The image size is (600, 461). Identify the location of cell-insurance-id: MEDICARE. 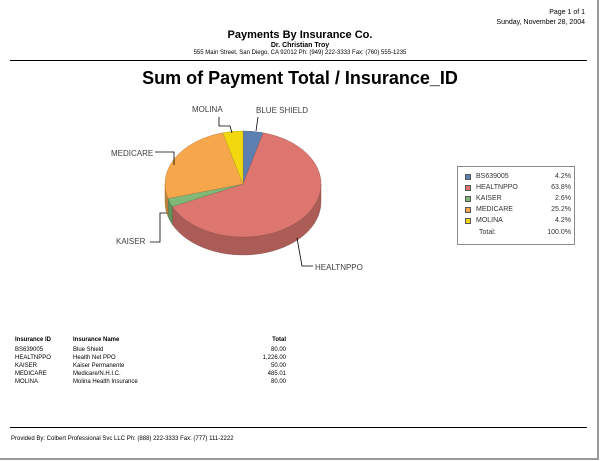
(31, 374).